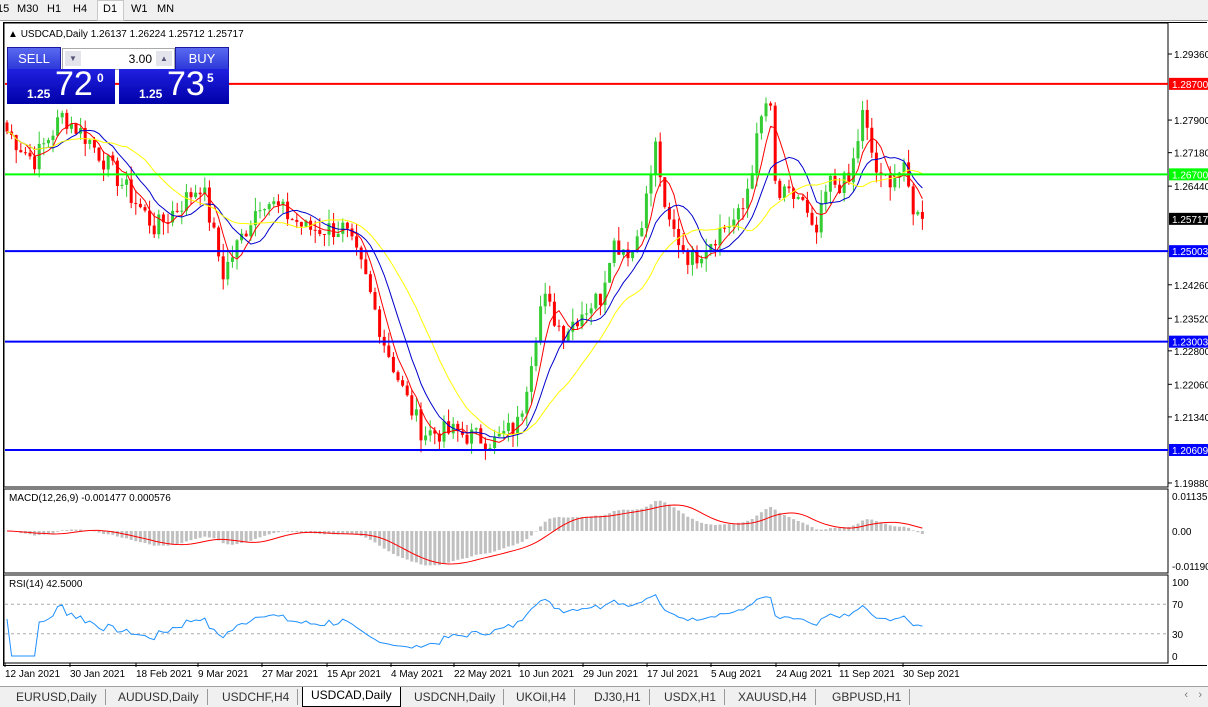  I want to click on lot-value: 3.00, so click(140, 59).